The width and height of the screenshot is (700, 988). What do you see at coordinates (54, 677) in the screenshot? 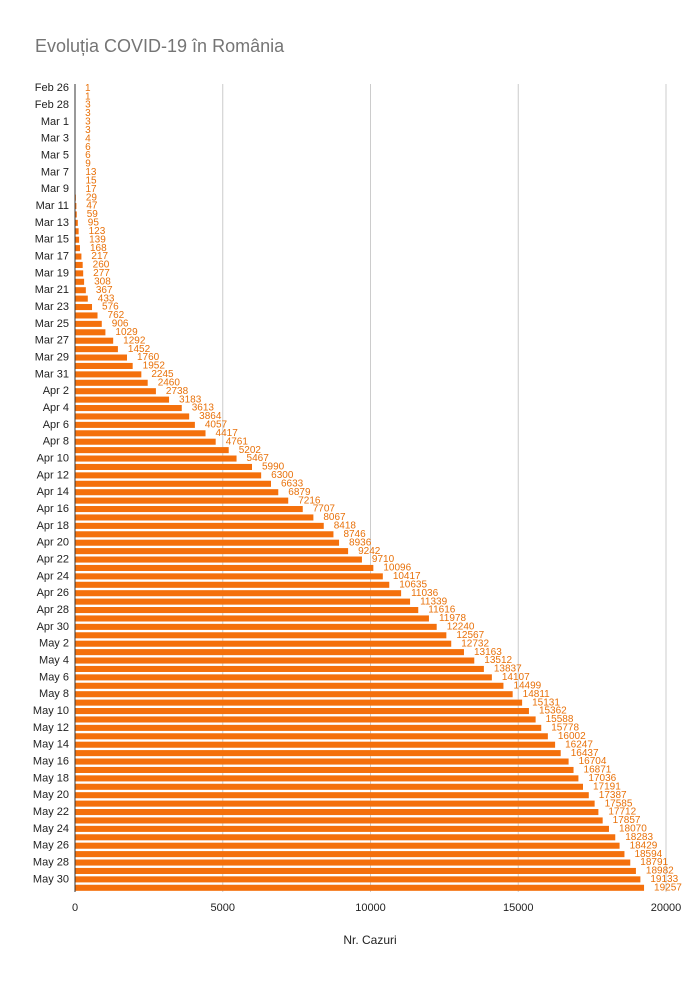
I see `y-tick-label: May 6` at bounding box center [54, 677].